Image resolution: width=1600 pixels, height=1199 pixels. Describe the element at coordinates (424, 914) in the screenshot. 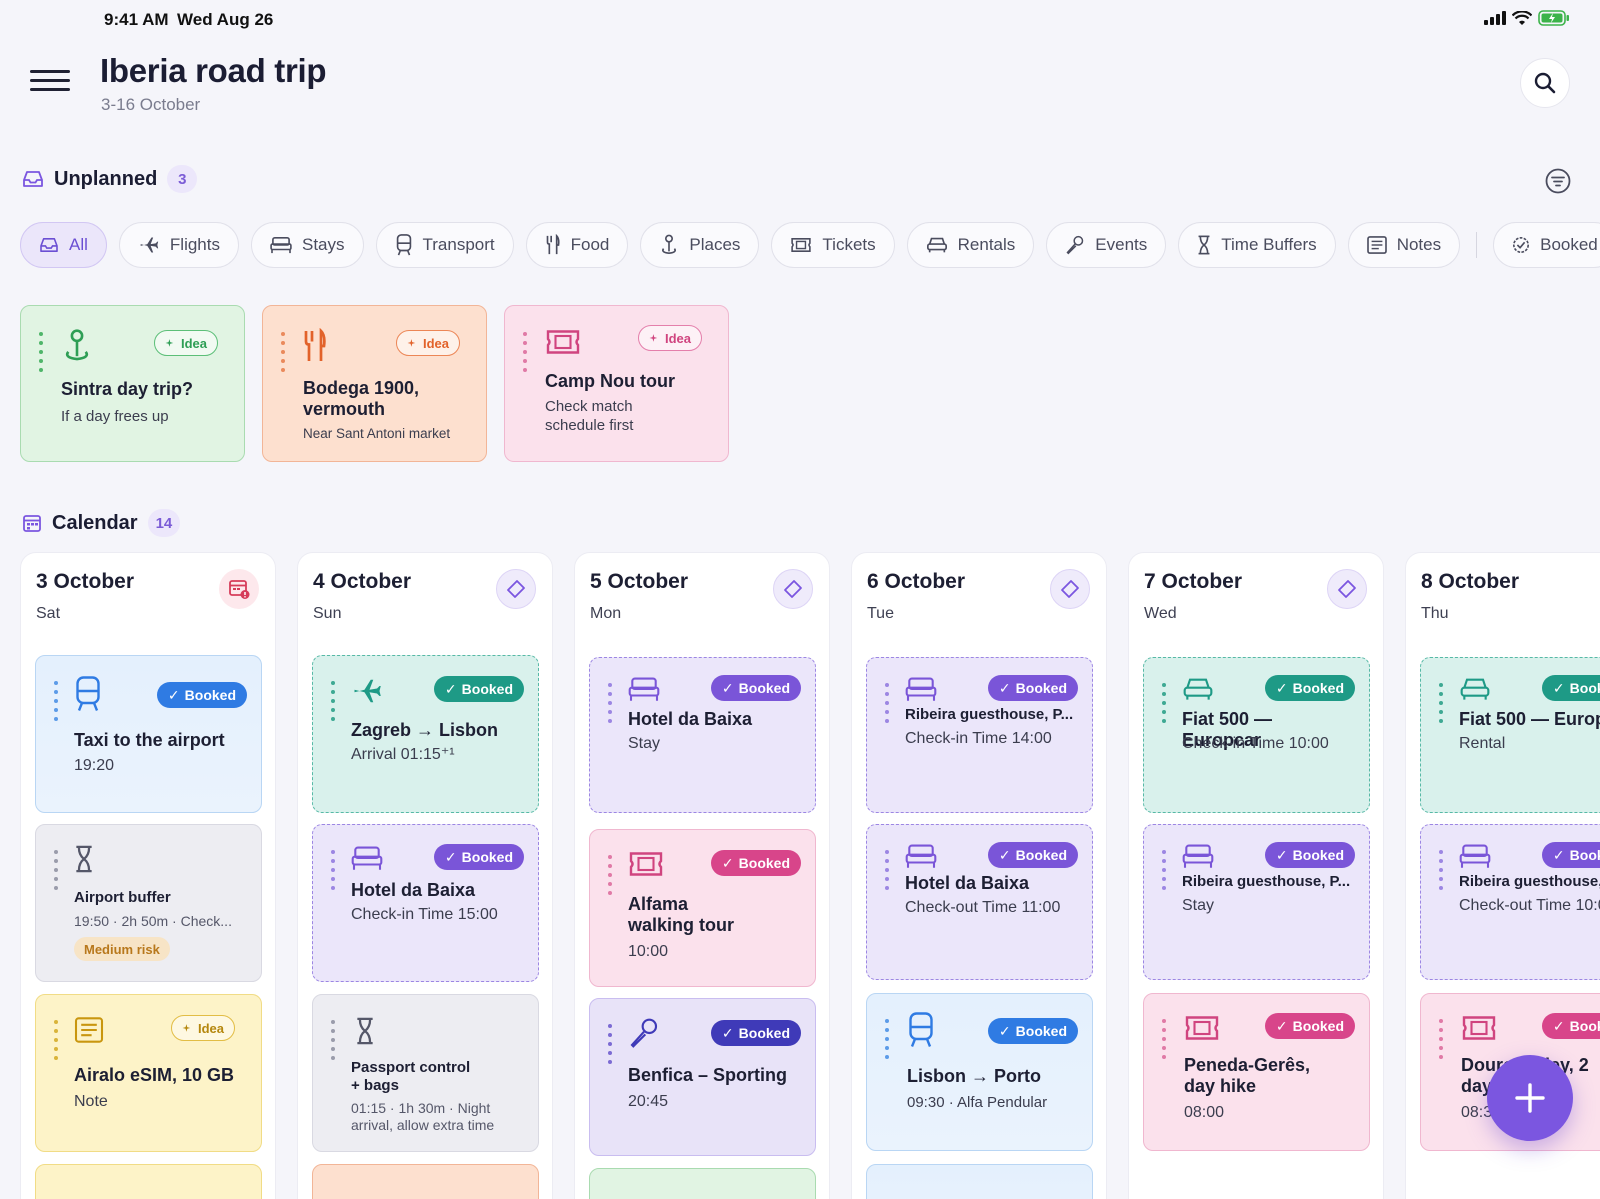

I see `card-detail: Check-in Time 15:00` at that location.